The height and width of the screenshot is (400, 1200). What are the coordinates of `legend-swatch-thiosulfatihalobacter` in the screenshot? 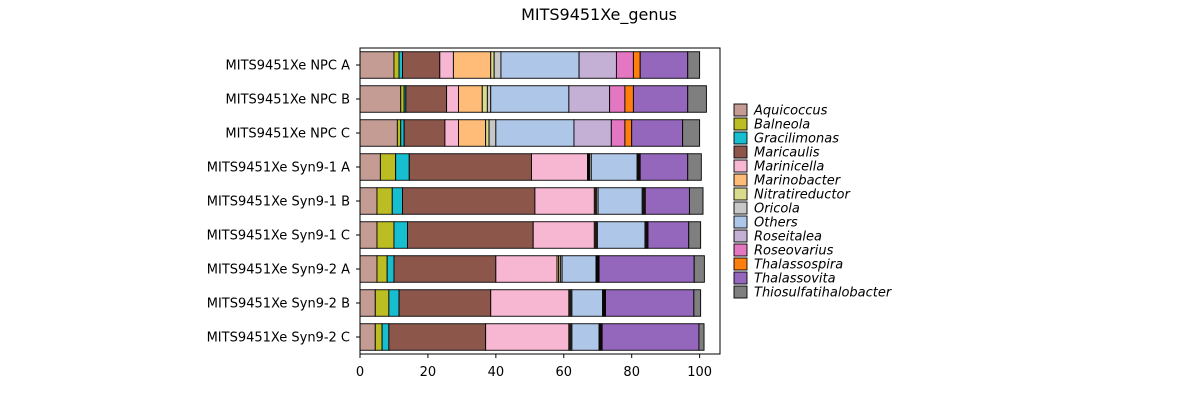 It's located at (740, 292).